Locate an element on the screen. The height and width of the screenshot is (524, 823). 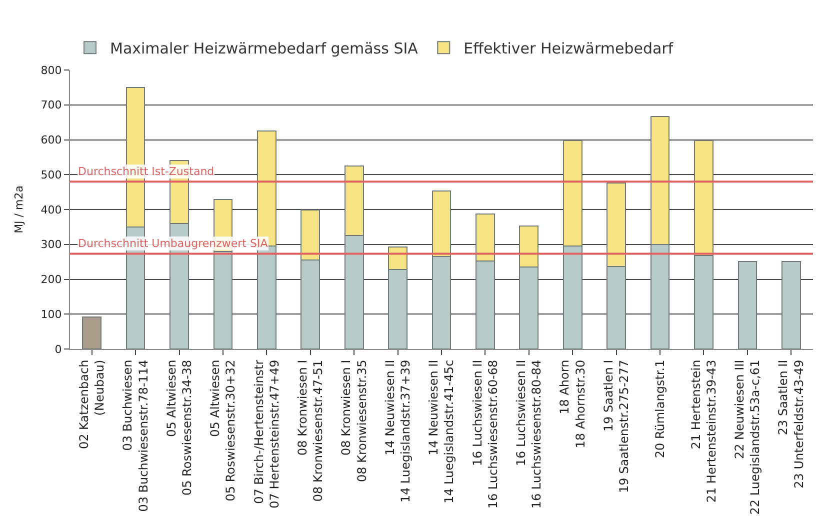
legend-label: Maximaler Heizwärmebedarf gemäss SIA is located at coordinates (264, 49).